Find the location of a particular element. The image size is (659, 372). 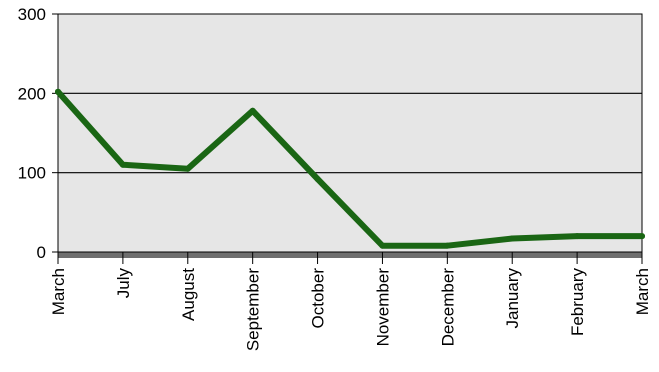

x-tick-label: December is located at coordinates (447, 307).